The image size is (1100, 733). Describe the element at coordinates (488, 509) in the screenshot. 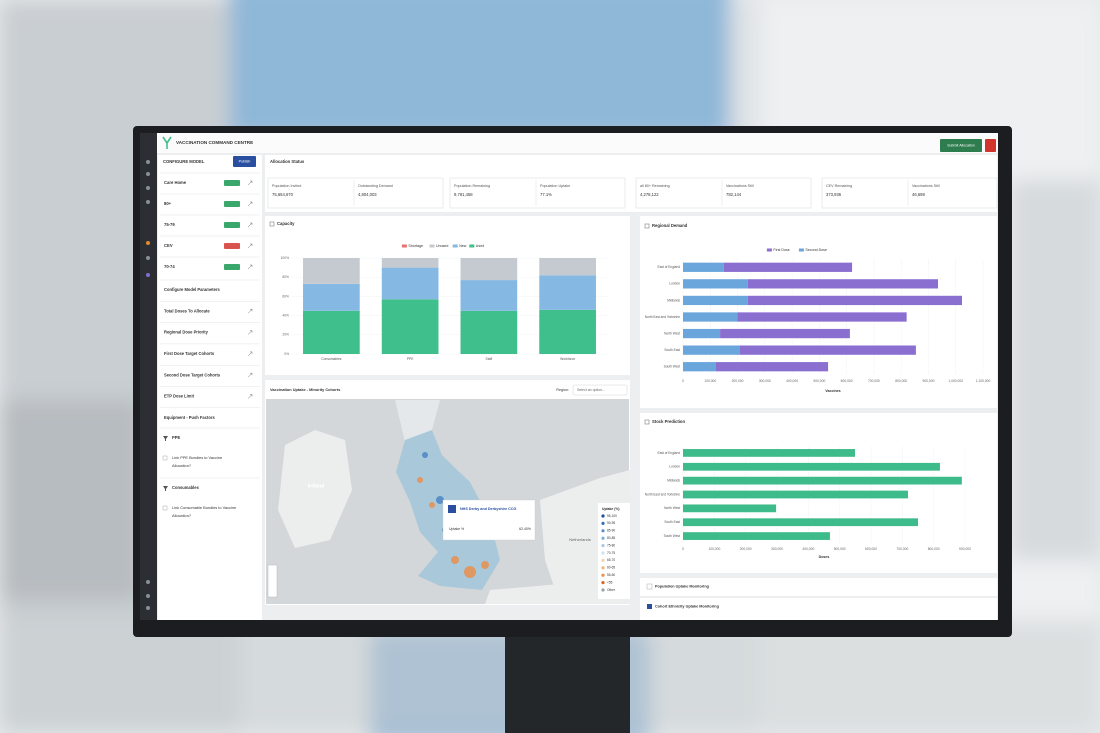

I see `tooltip-title: NHS Derby and Derbyshire CCG` at that location.